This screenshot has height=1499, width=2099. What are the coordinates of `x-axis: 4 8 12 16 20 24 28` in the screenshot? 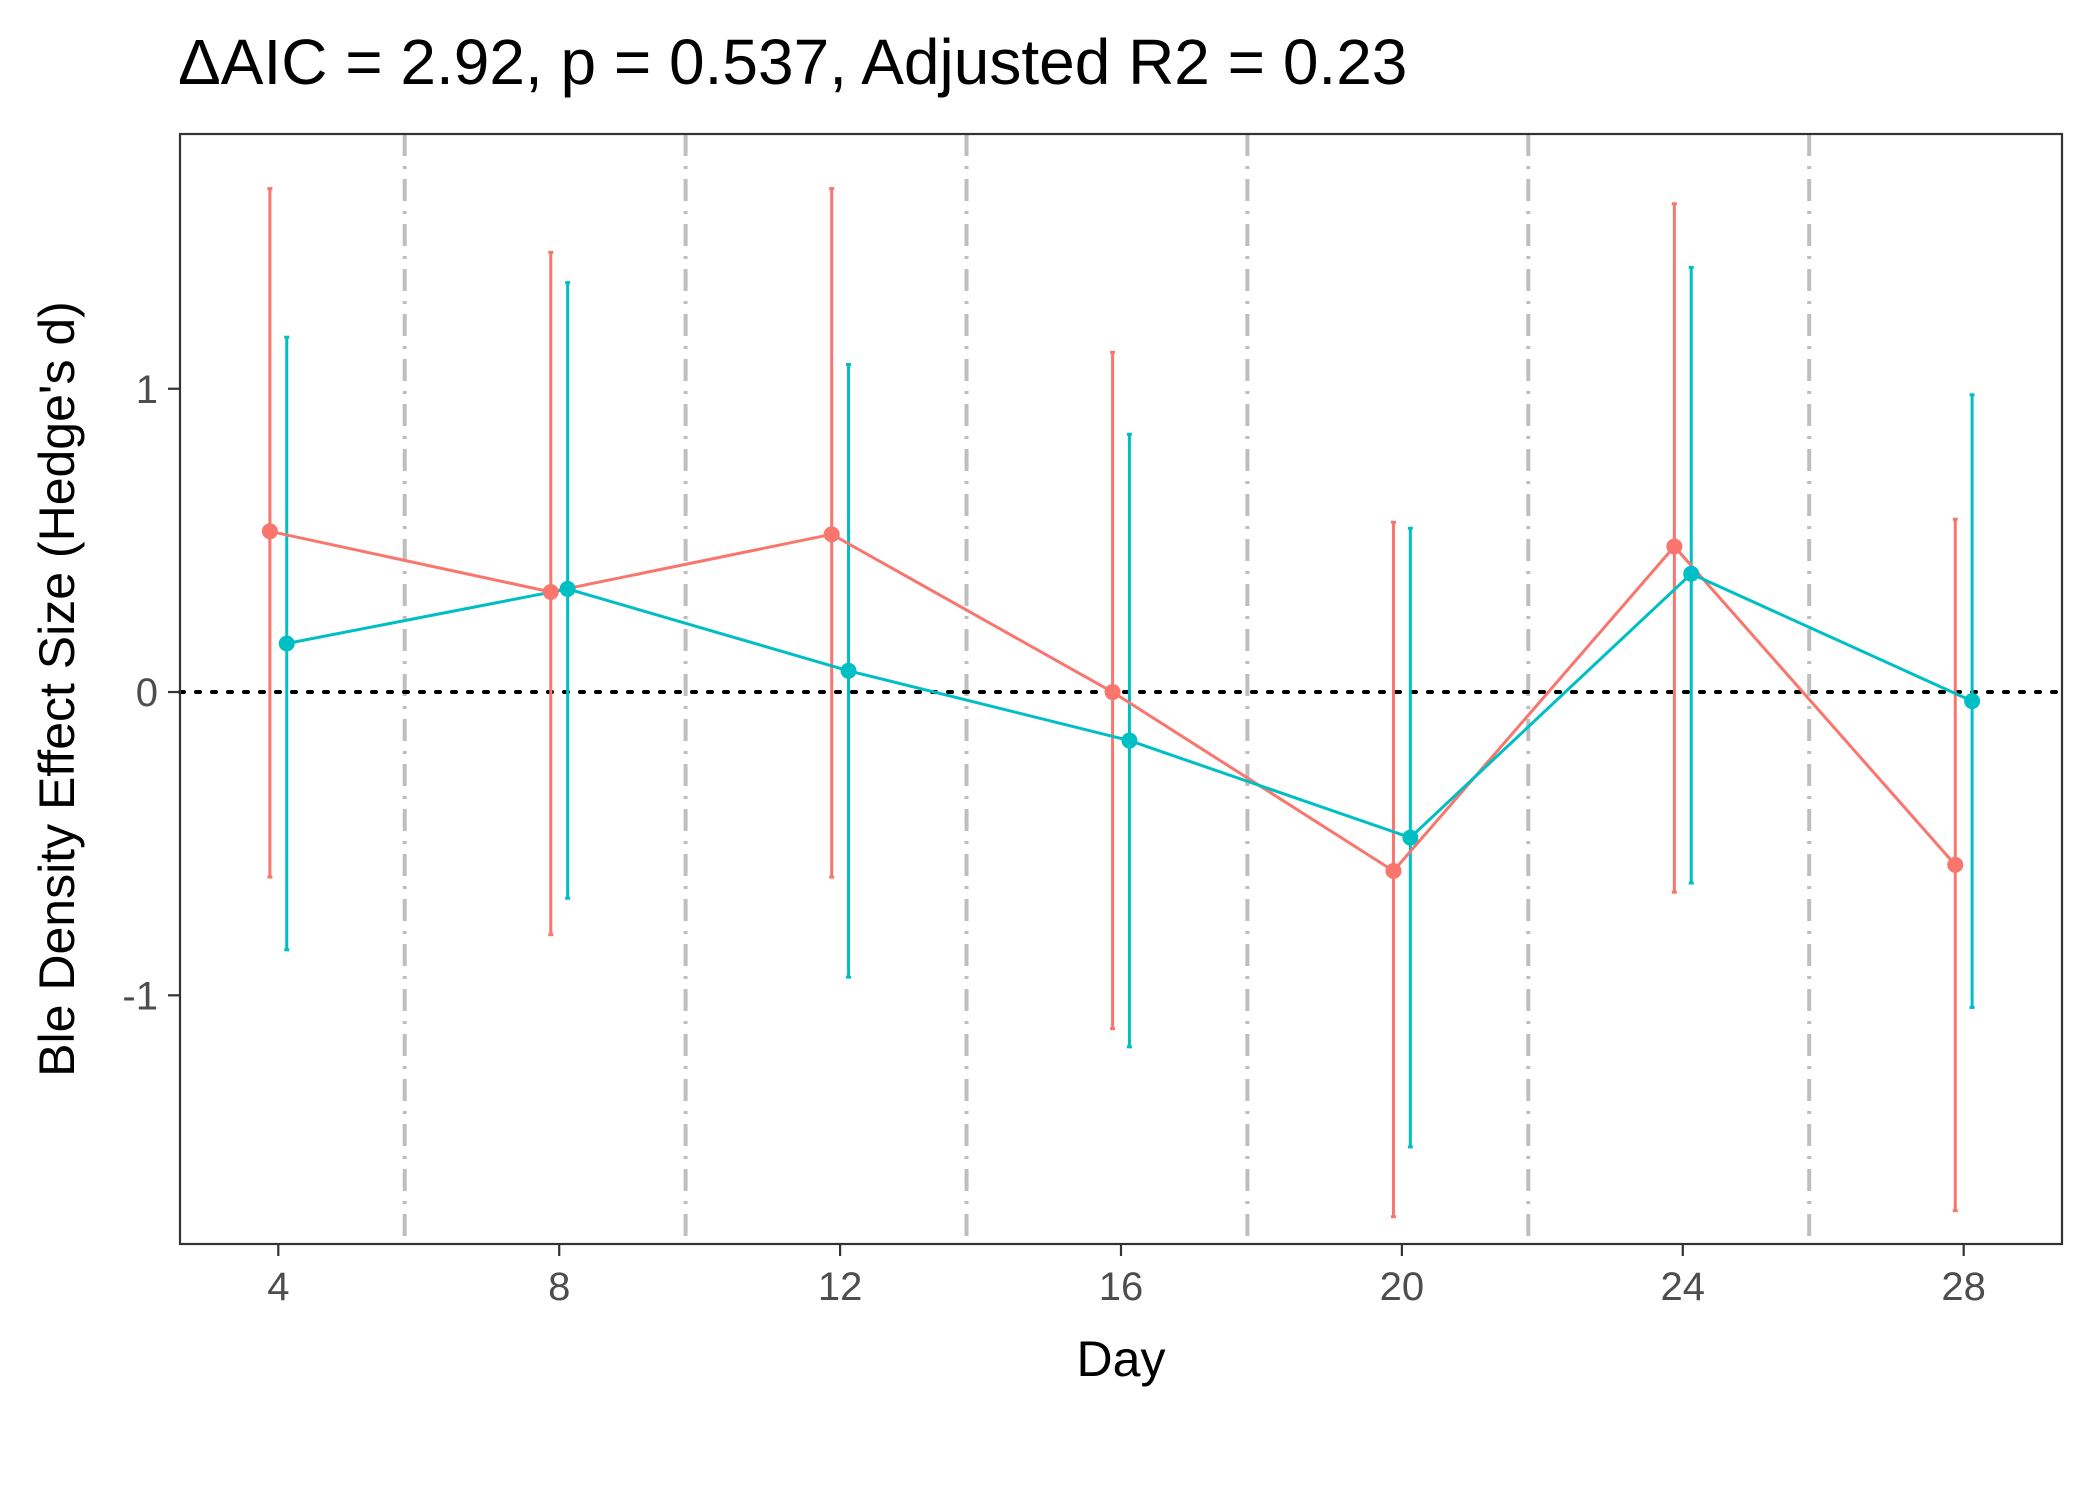 It's located at (1126, 1276).